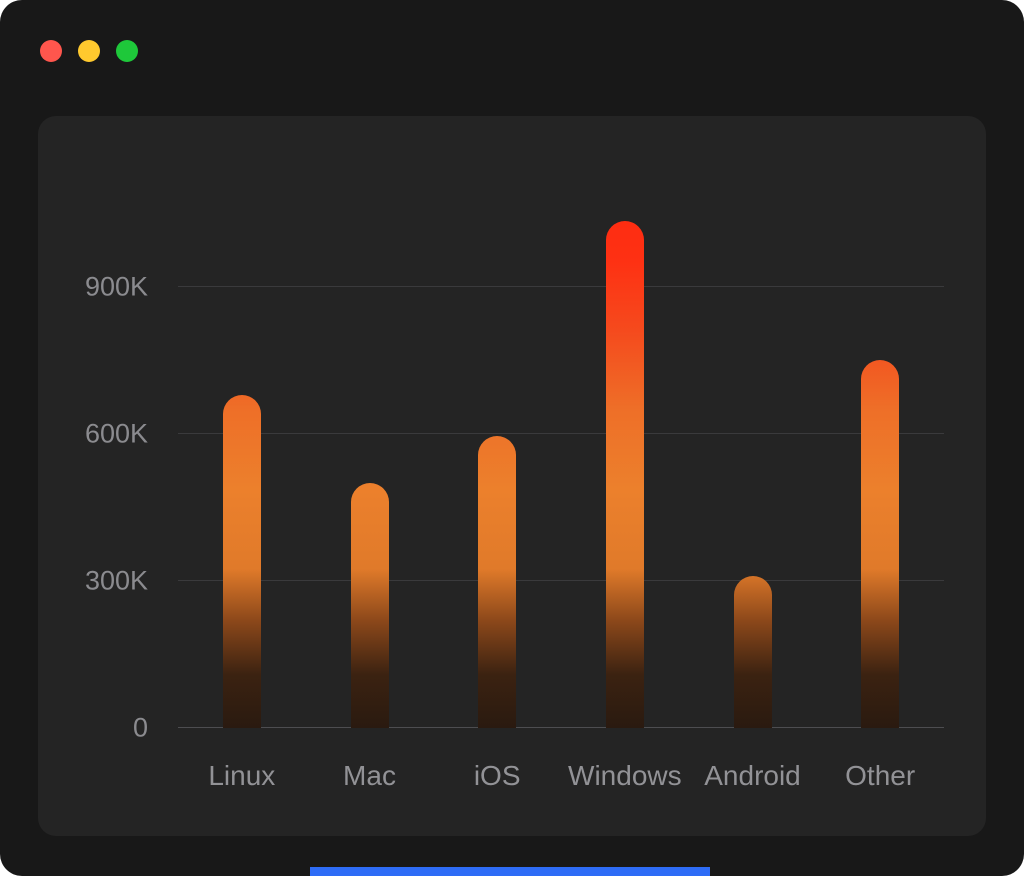 The image size is (1024, 876). I want to click on x-axis-label-ios: iOS, so click(497, 775).